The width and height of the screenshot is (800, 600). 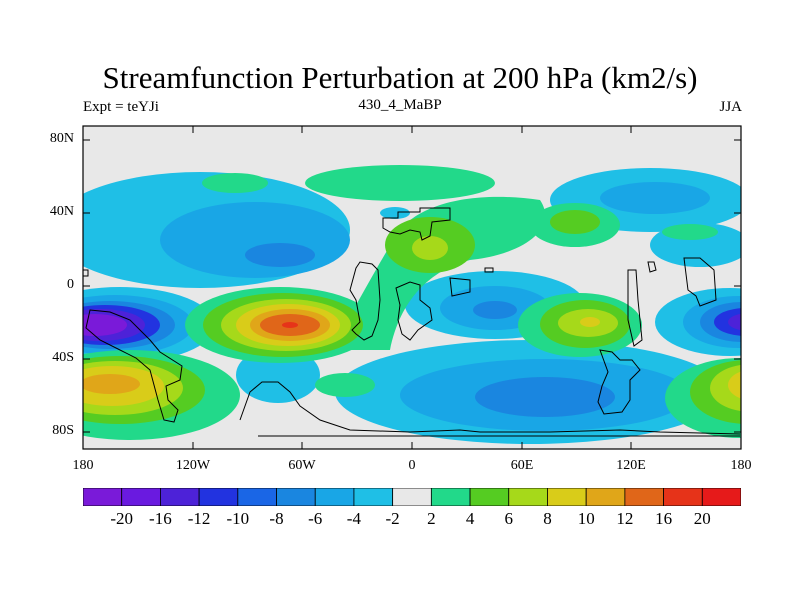 I want to click on colorbar-label: -12, so click(x=199, y=518).